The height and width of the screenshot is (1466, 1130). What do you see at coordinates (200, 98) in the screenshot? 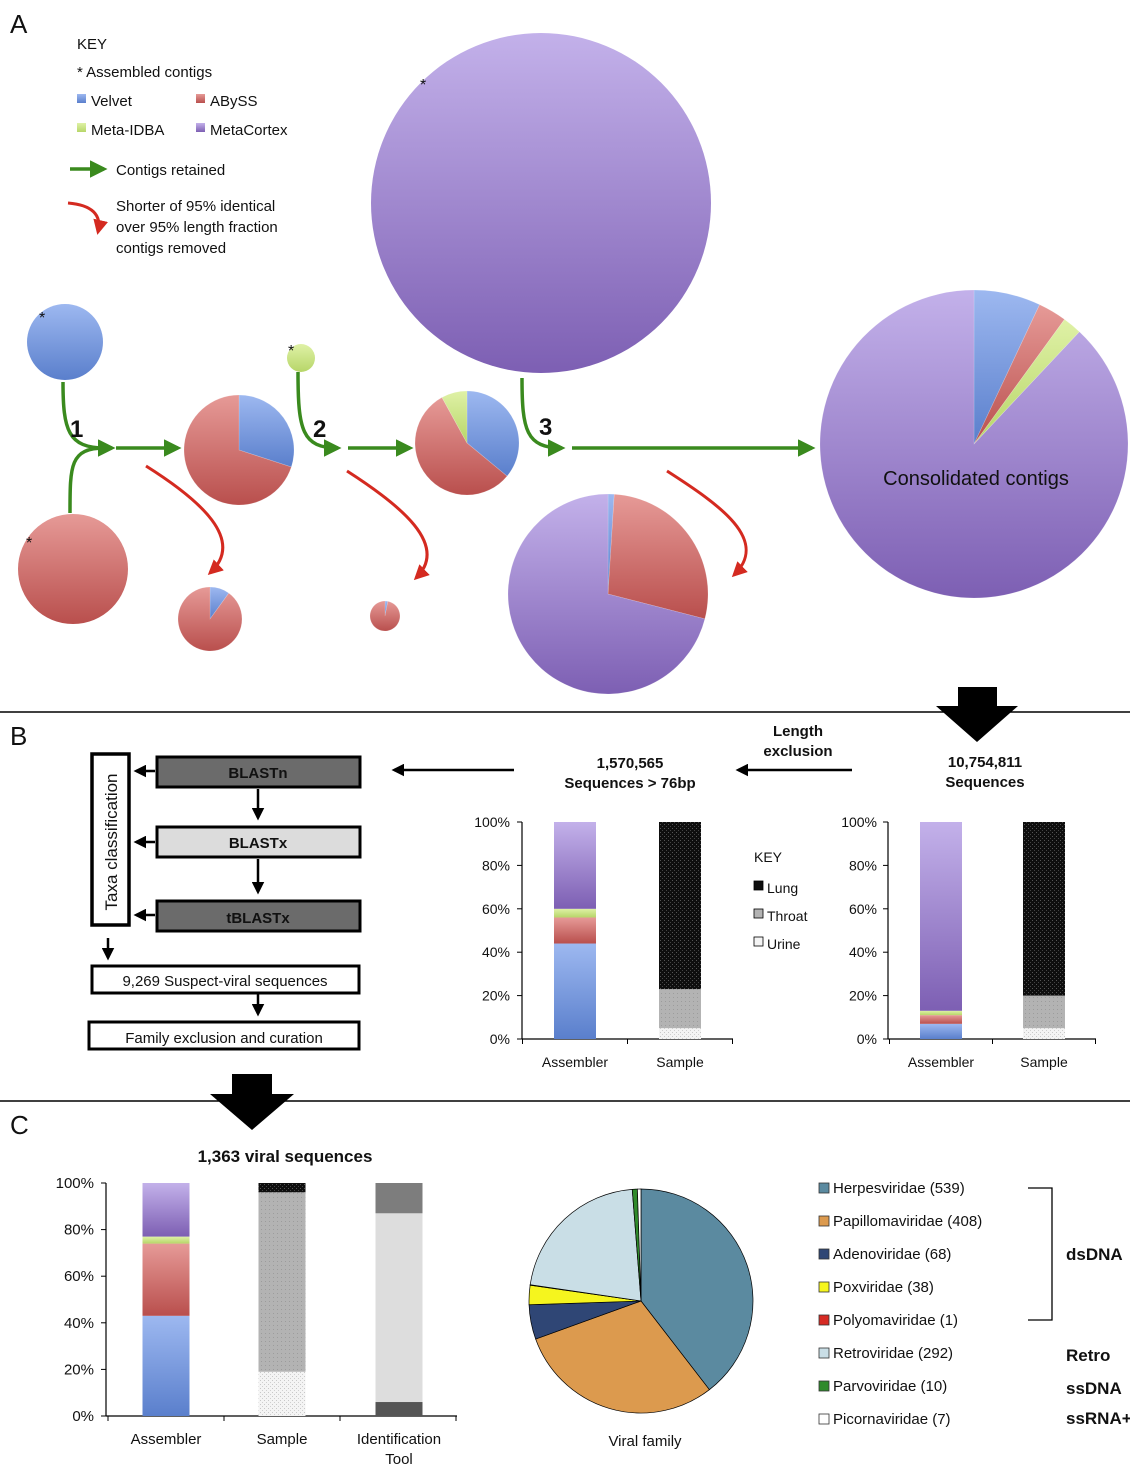
I see `key-swatch-abyss` at bounding box center [200, 98].